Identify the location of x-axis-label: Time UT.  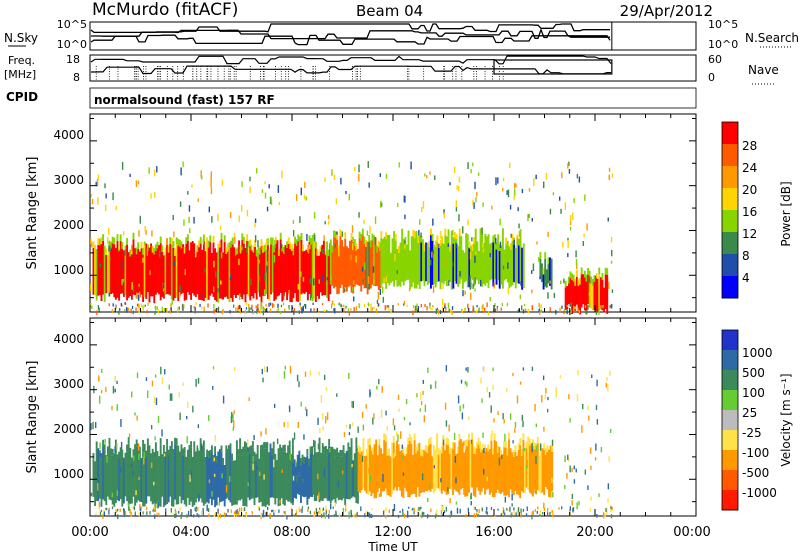
(392, 547).